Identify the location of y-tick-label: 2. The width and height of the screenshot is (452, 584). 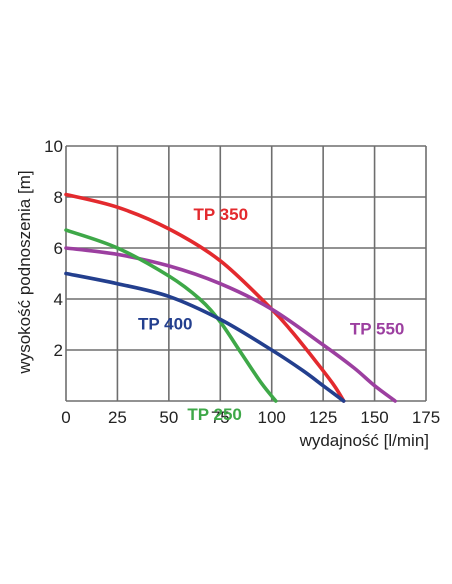
(58, 350).